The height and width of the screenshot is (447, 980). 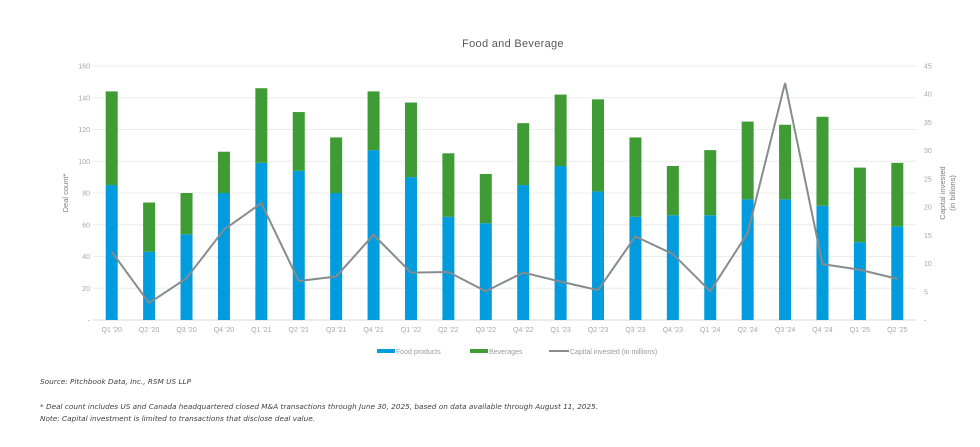 What do you see at coordinates (65, 193) in the screenshot?
I see `left-axis-title: Deal count*` at bounding box center [65, 193].